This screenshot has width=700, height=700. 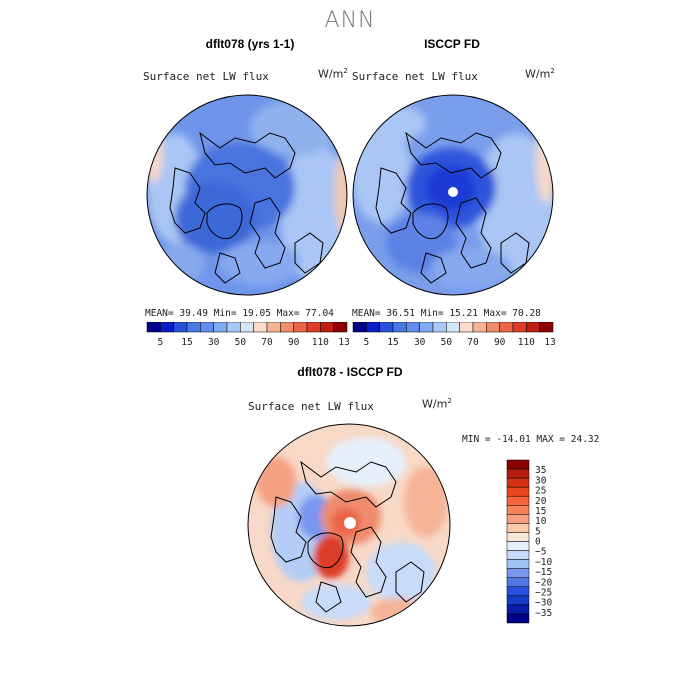 What do you see at coordinates (543, 613) in the screenshot?
I see `colorbar-tick-label: −35` at bounding box center [543, 613].